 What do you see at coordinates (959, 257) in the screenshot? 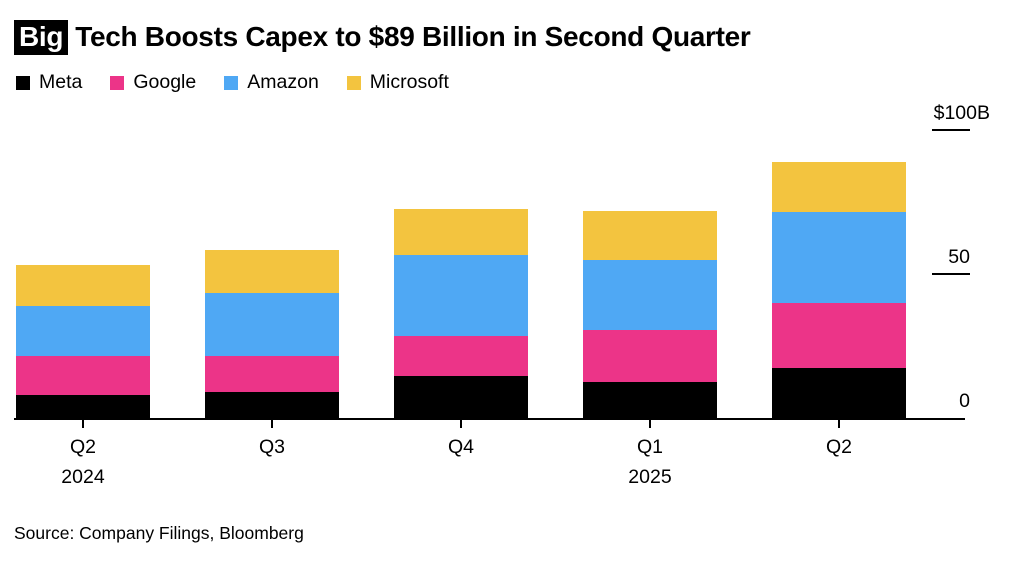
I see `y-label-50: 50` at bounding box center [959, 257].